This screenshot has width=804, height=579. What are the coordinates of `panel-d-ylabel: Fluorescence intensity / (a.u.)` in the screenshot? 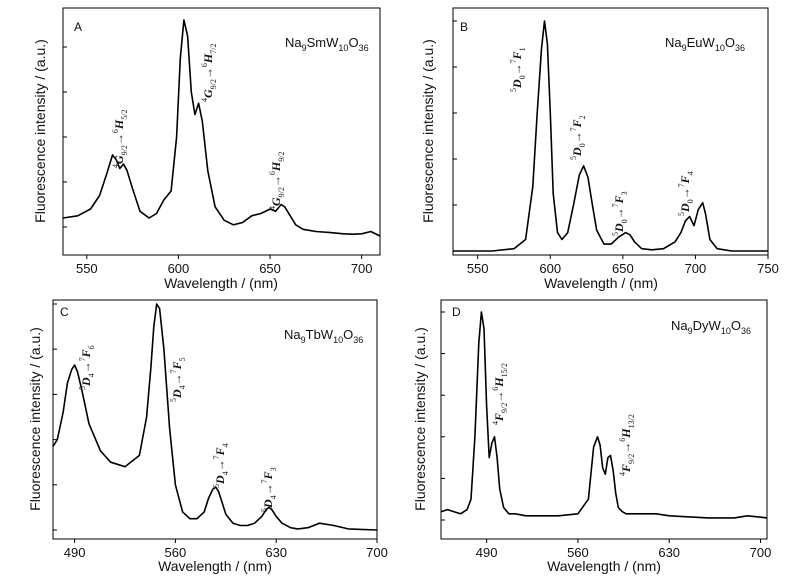 It's located at (420, 419).